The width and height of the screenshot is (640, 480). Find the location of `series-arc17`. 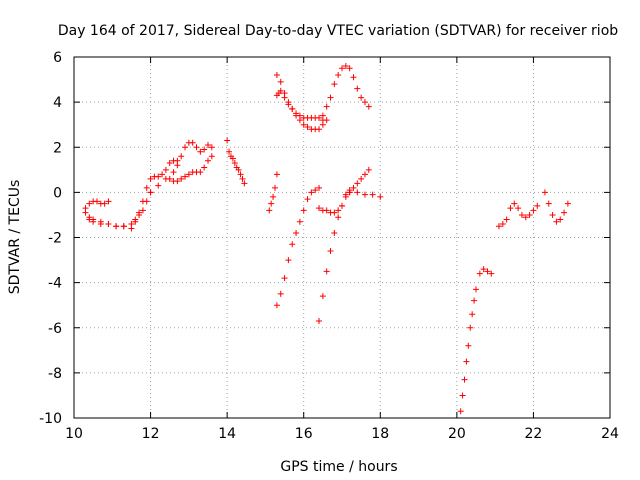

series-arc17 is located at coordinates (556, 207).